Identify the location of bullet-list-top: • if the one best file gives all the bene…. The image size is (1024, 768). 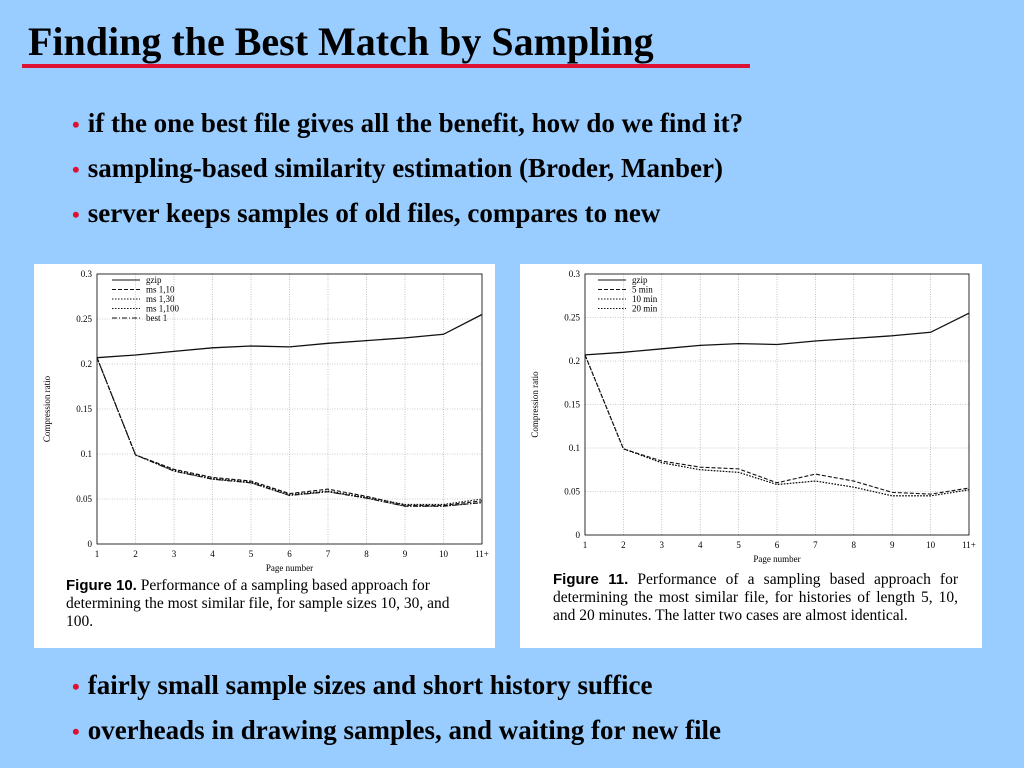
(407, 175).